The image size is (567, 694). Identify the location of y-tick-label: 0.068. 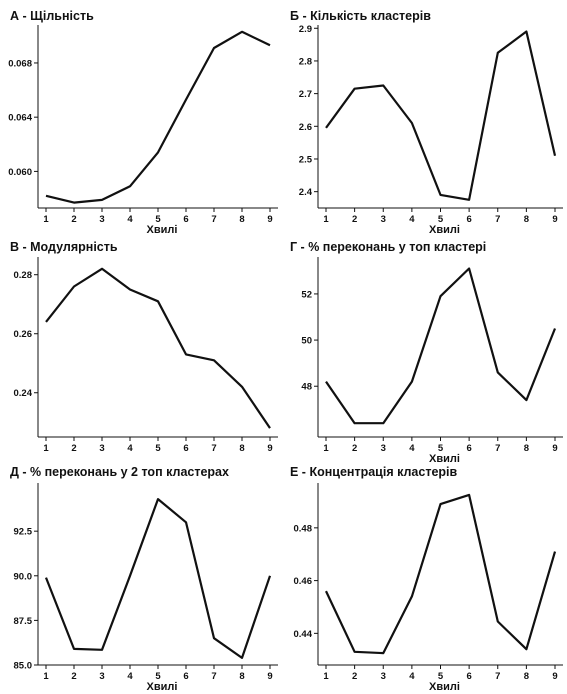
(20, 63).